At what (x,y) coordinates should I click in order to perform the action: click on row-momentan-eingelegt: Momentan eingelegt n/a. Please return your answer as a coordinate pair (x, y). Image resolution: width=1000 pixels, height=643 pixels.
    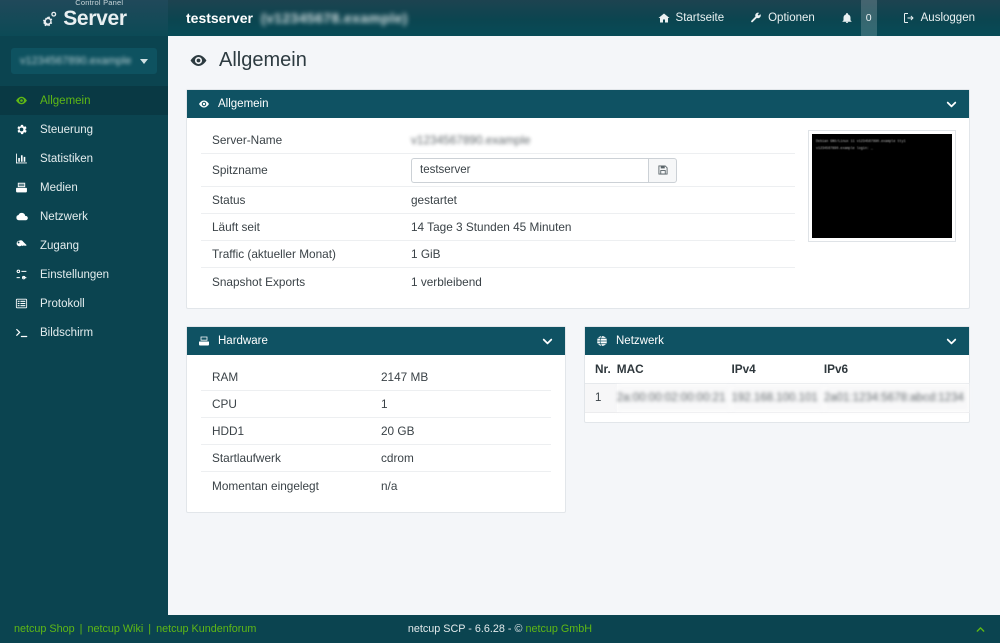
    Looking at the image, I should click on (376, 485).